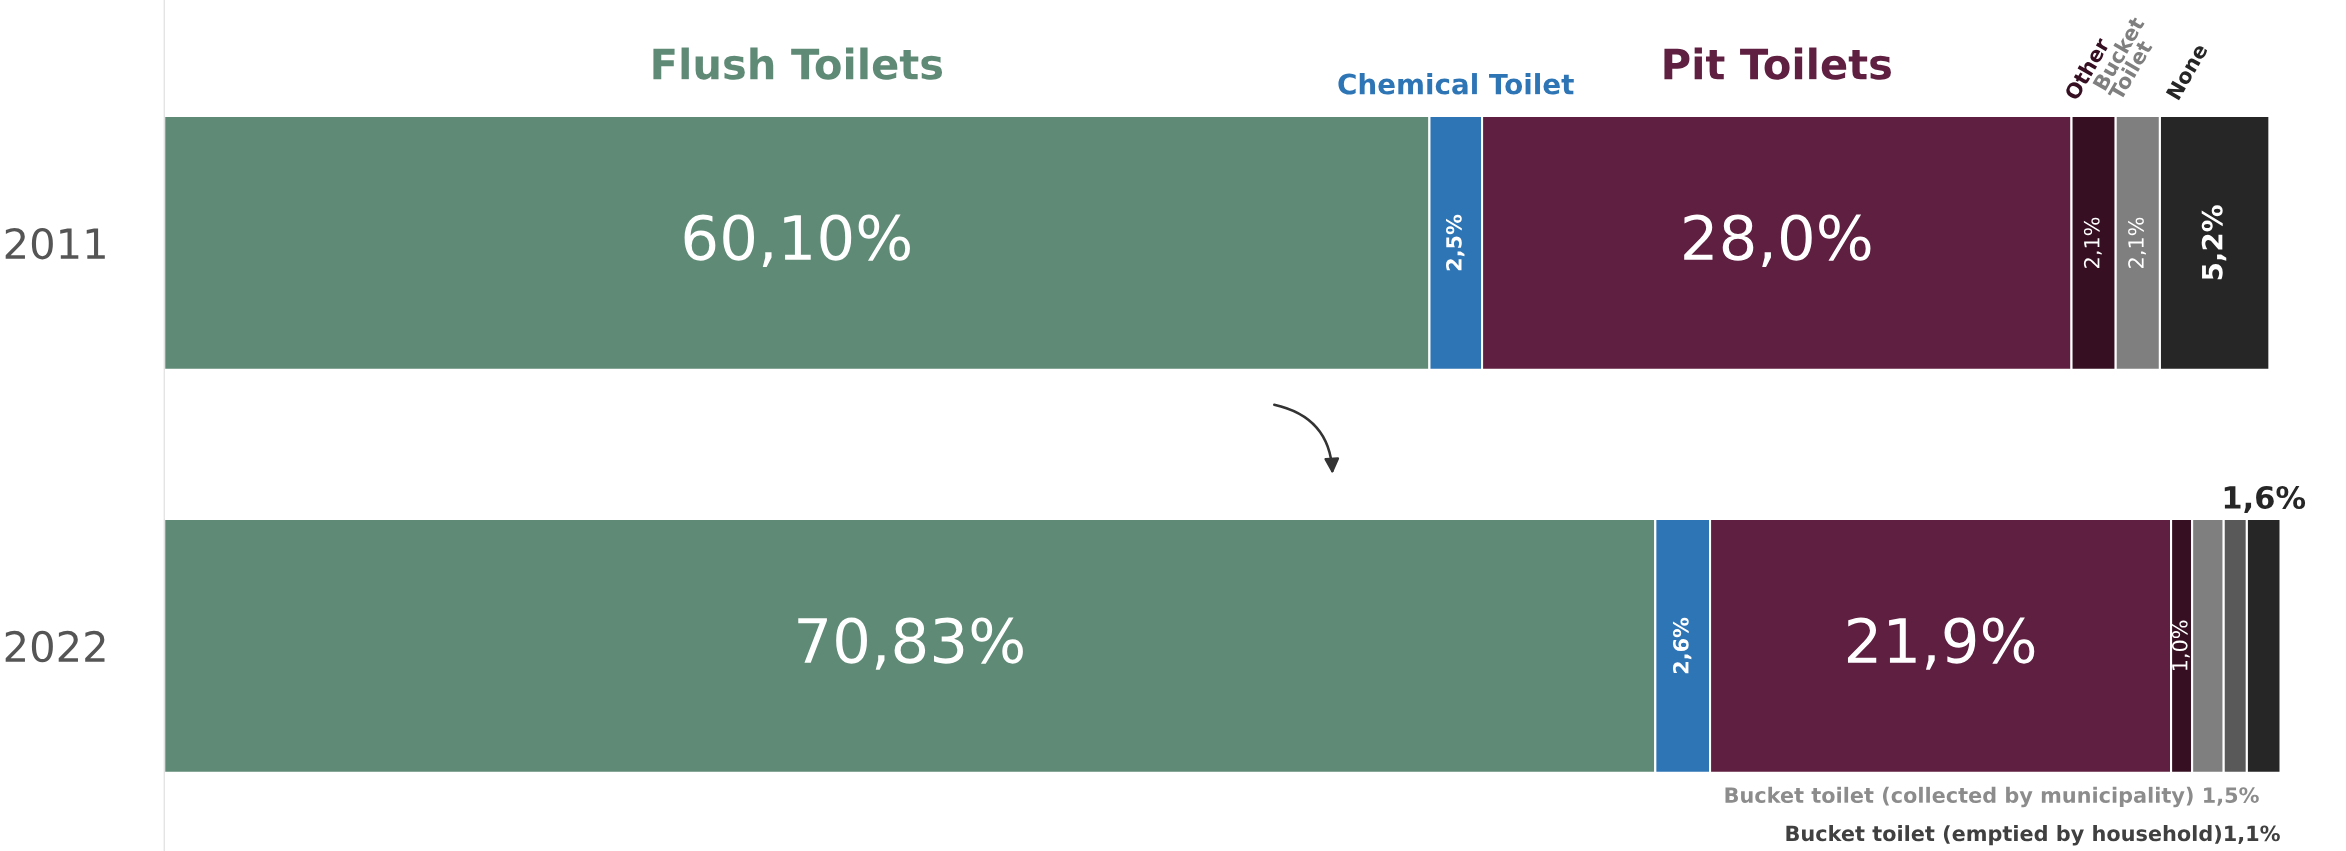 Image resolution: width=2346 pixels, height=851 pixels. I want to click on data-label: 2,6%, so click(1682, 645).